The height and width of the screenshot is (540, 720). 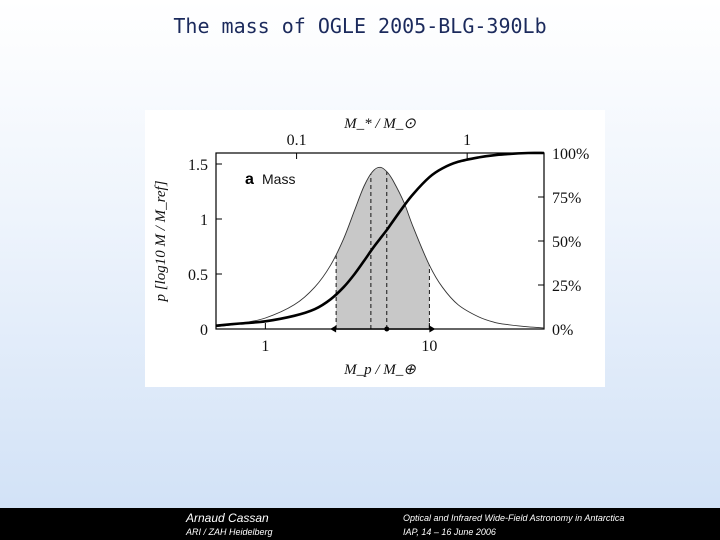 I want to click on panel-label: a, so click(x=249, y=179).